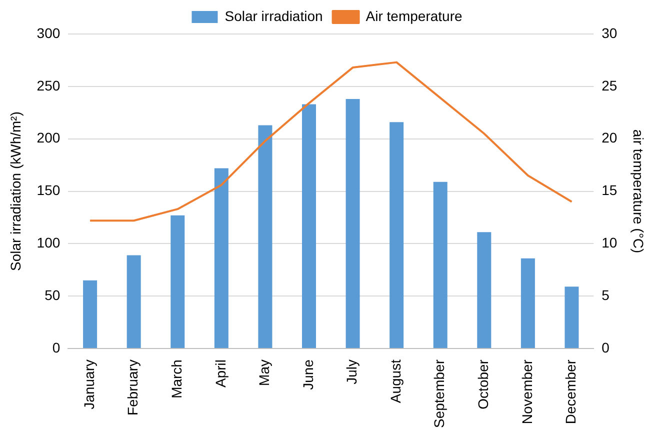 The image size is (654, 431). Describe the element at coordinates (606, 347) in the screenshot. I see `y2-tick-label: 0` at that location.